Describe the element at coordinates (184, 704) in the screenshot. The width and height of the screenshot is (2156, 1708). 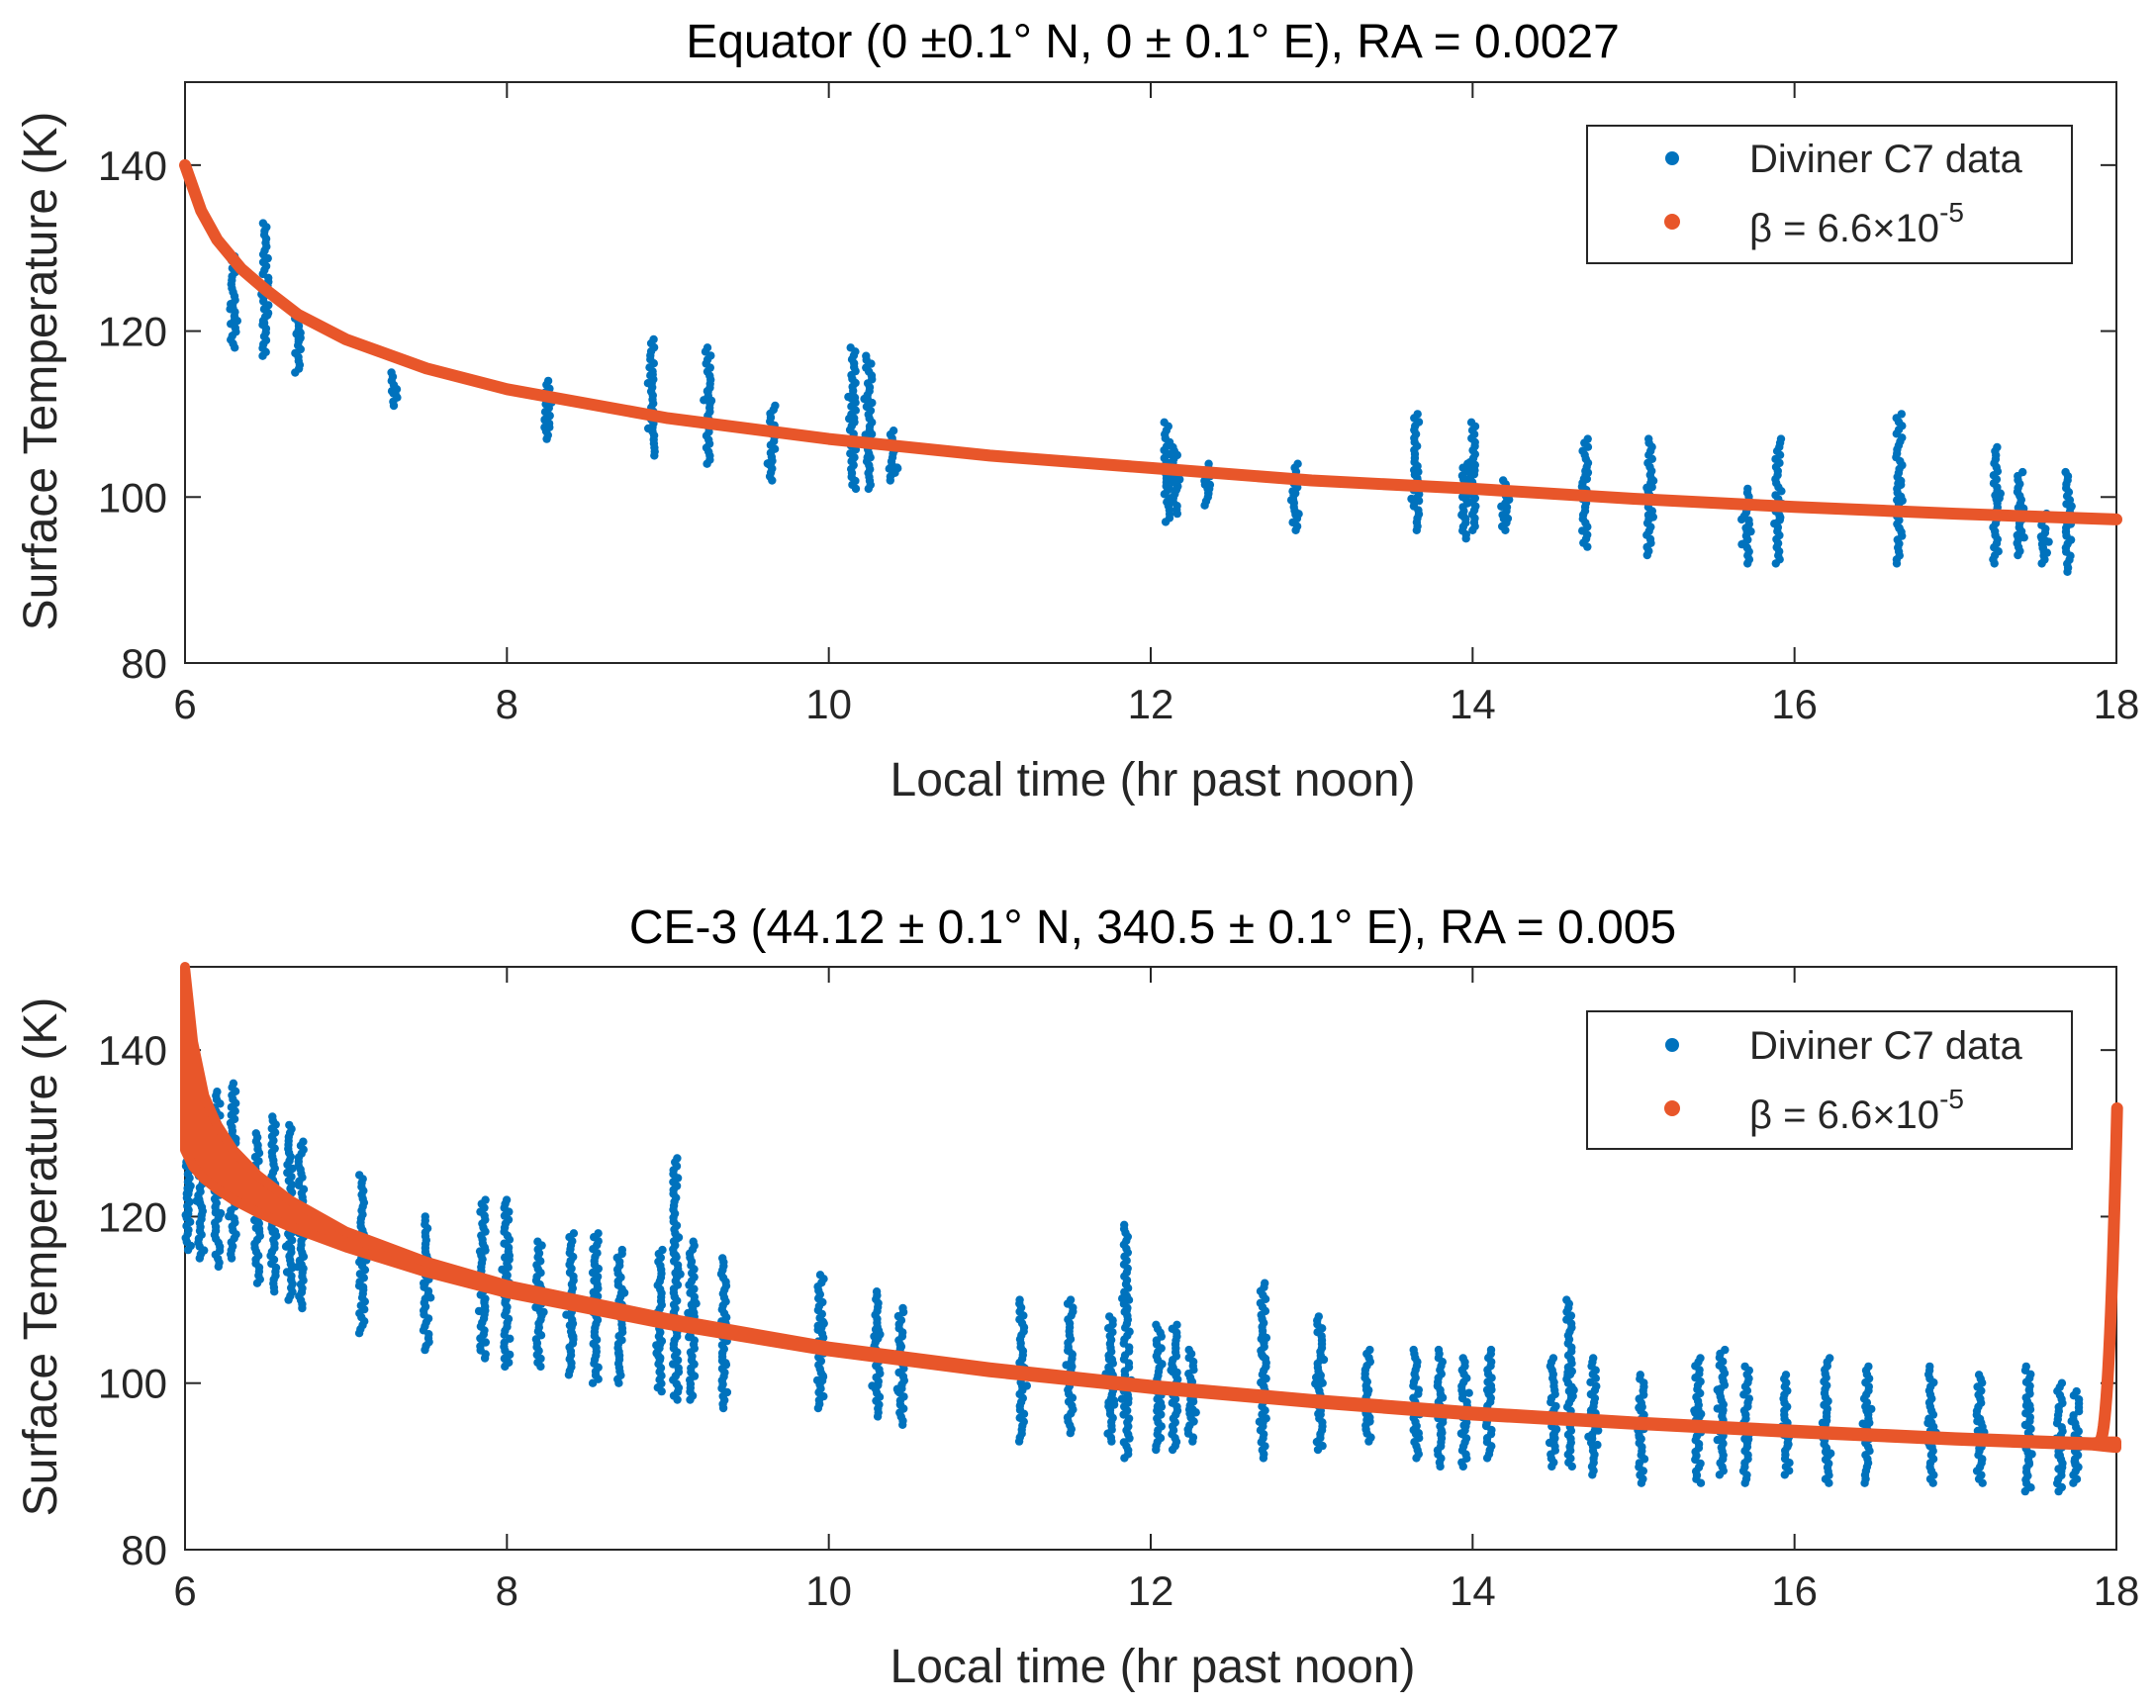
I see `x-tick-label: 6` at that location.